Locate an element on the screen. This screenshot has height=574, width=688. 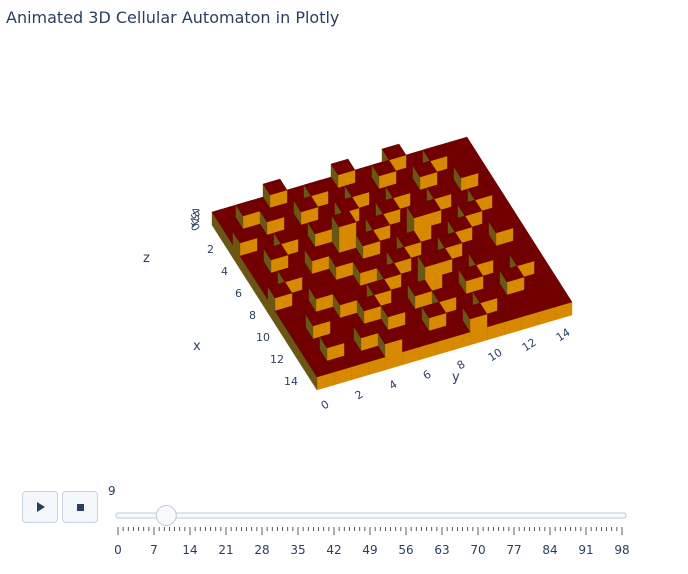
slider-tick-label: 7 is located at coordinates (154, 550).